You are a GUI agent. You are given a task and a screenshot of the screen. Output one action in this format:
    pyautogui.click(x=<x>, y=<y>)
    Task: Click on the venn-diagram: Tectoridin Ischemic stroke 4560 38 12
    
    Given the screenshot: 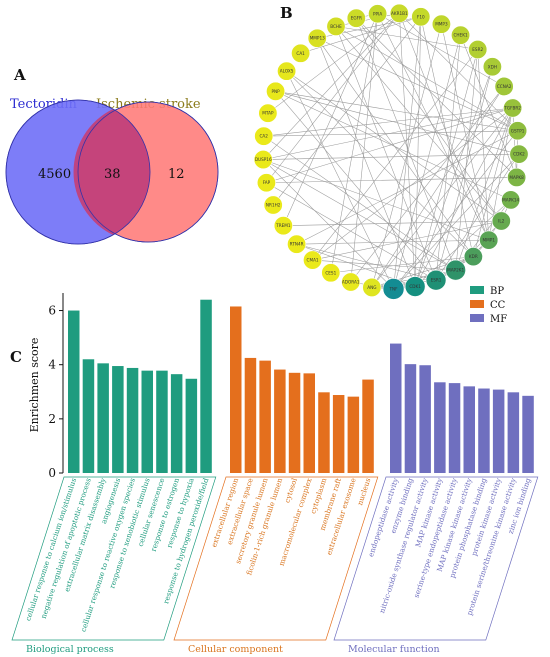 What is the action you would take?
    pyautogui.click(x=112, y=171)
    